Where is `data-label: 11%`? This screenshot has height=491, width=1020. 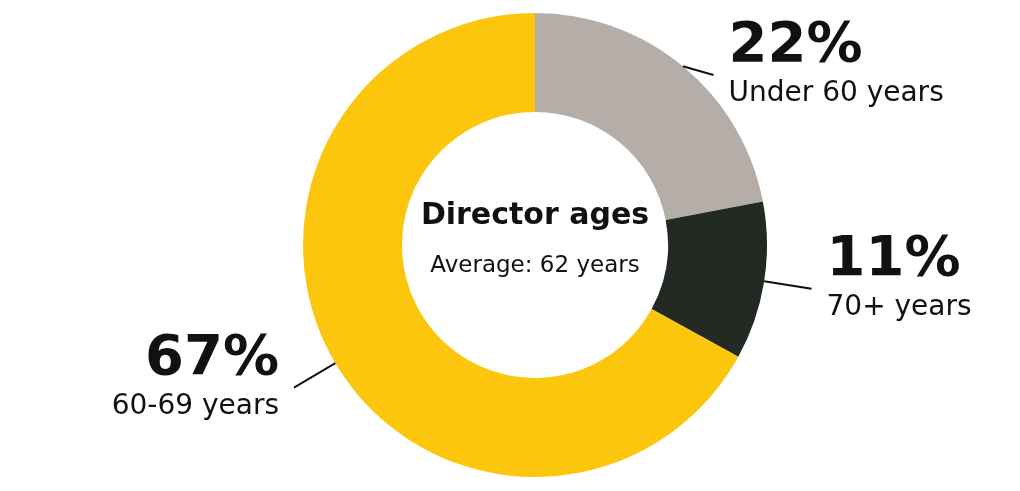
data-label: 11% is located at coordinates (893, 255).